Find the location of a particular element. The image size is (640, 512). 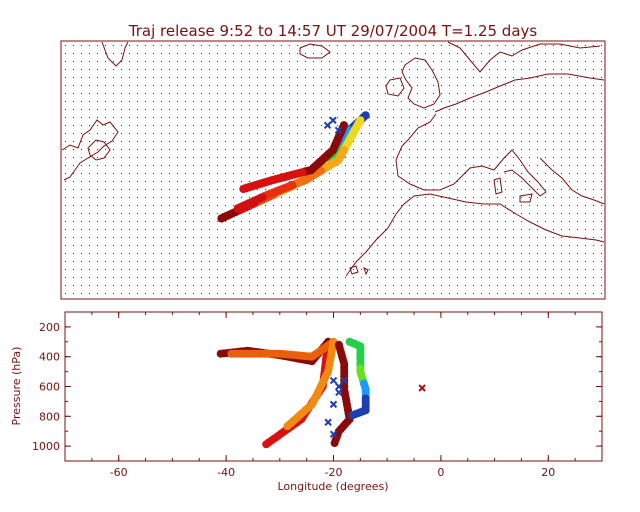

y-tick-label: 400 is located at coordinates (49, 357).